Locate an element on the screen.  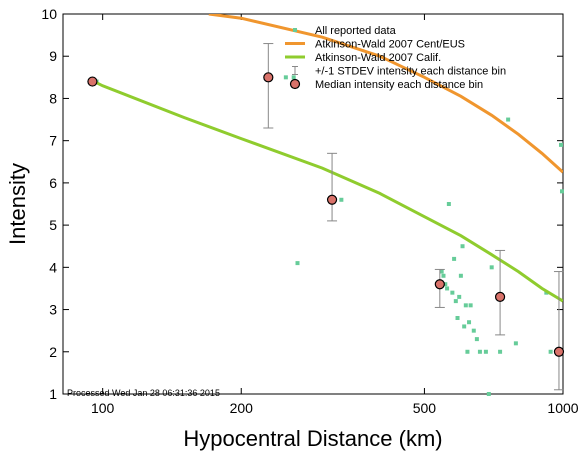
legend-symbol-dot is located at coordinates (295, 30).